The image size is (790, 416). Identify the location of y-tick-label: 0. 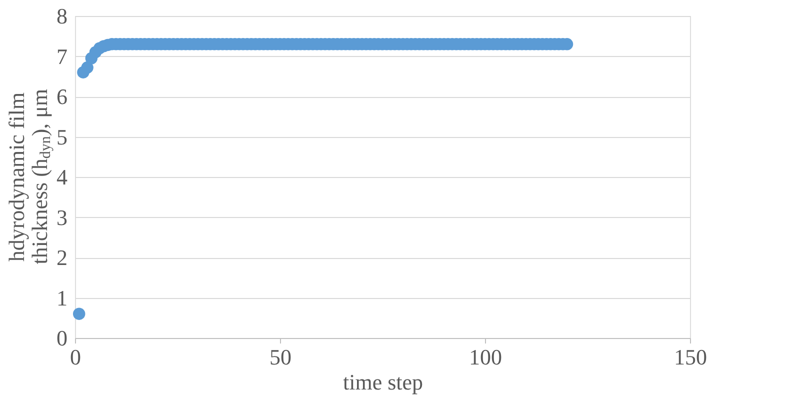
(62, 338).